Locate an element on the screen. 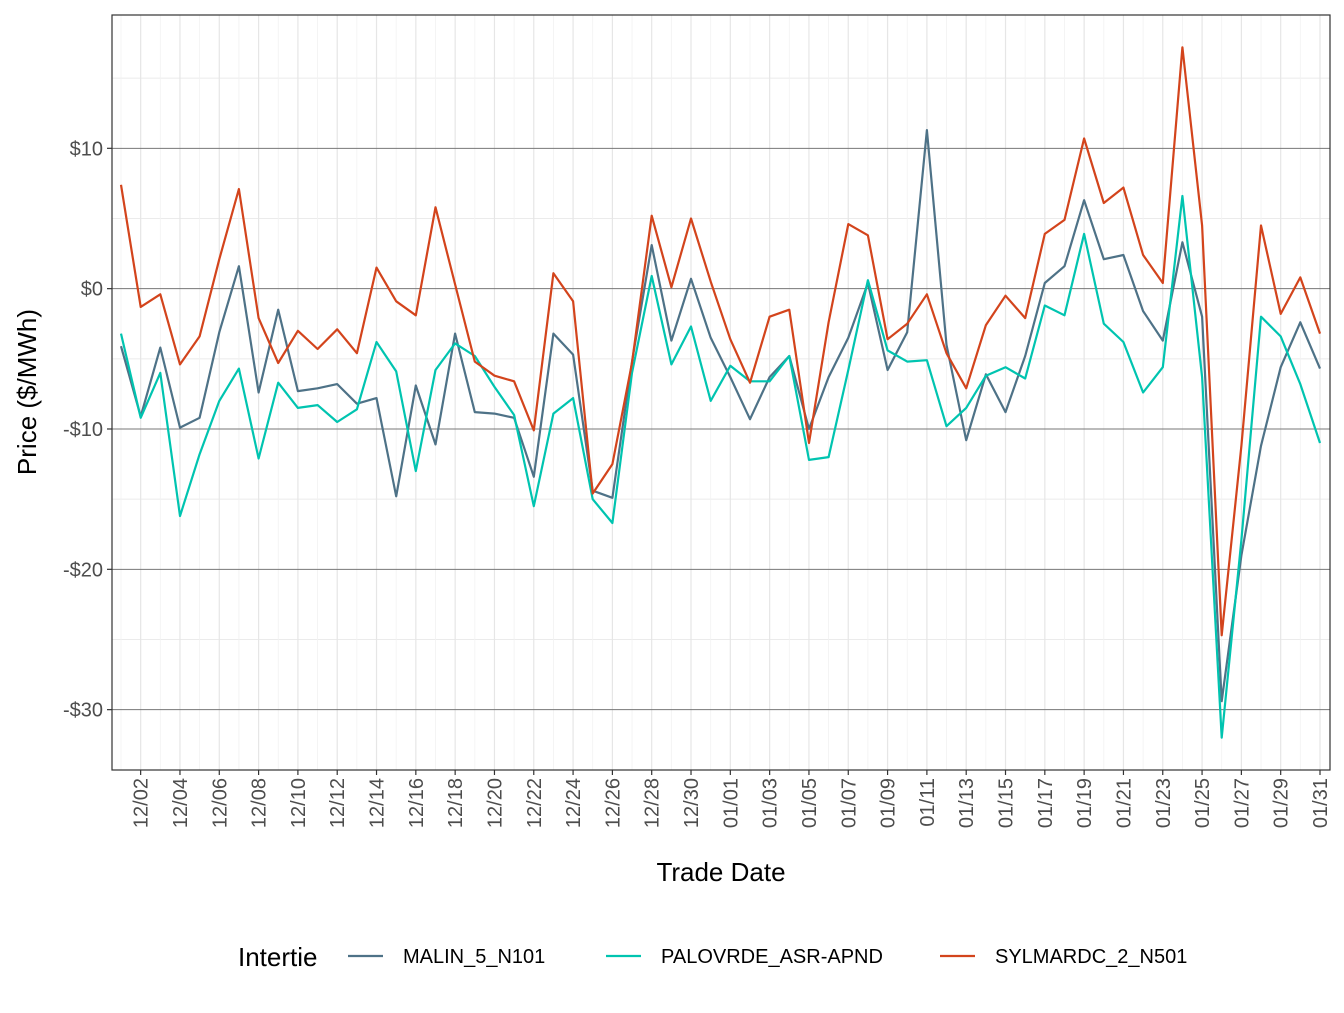  legend-item: PALOVRDE_ASR-APND is located at coordinates (744, 957).